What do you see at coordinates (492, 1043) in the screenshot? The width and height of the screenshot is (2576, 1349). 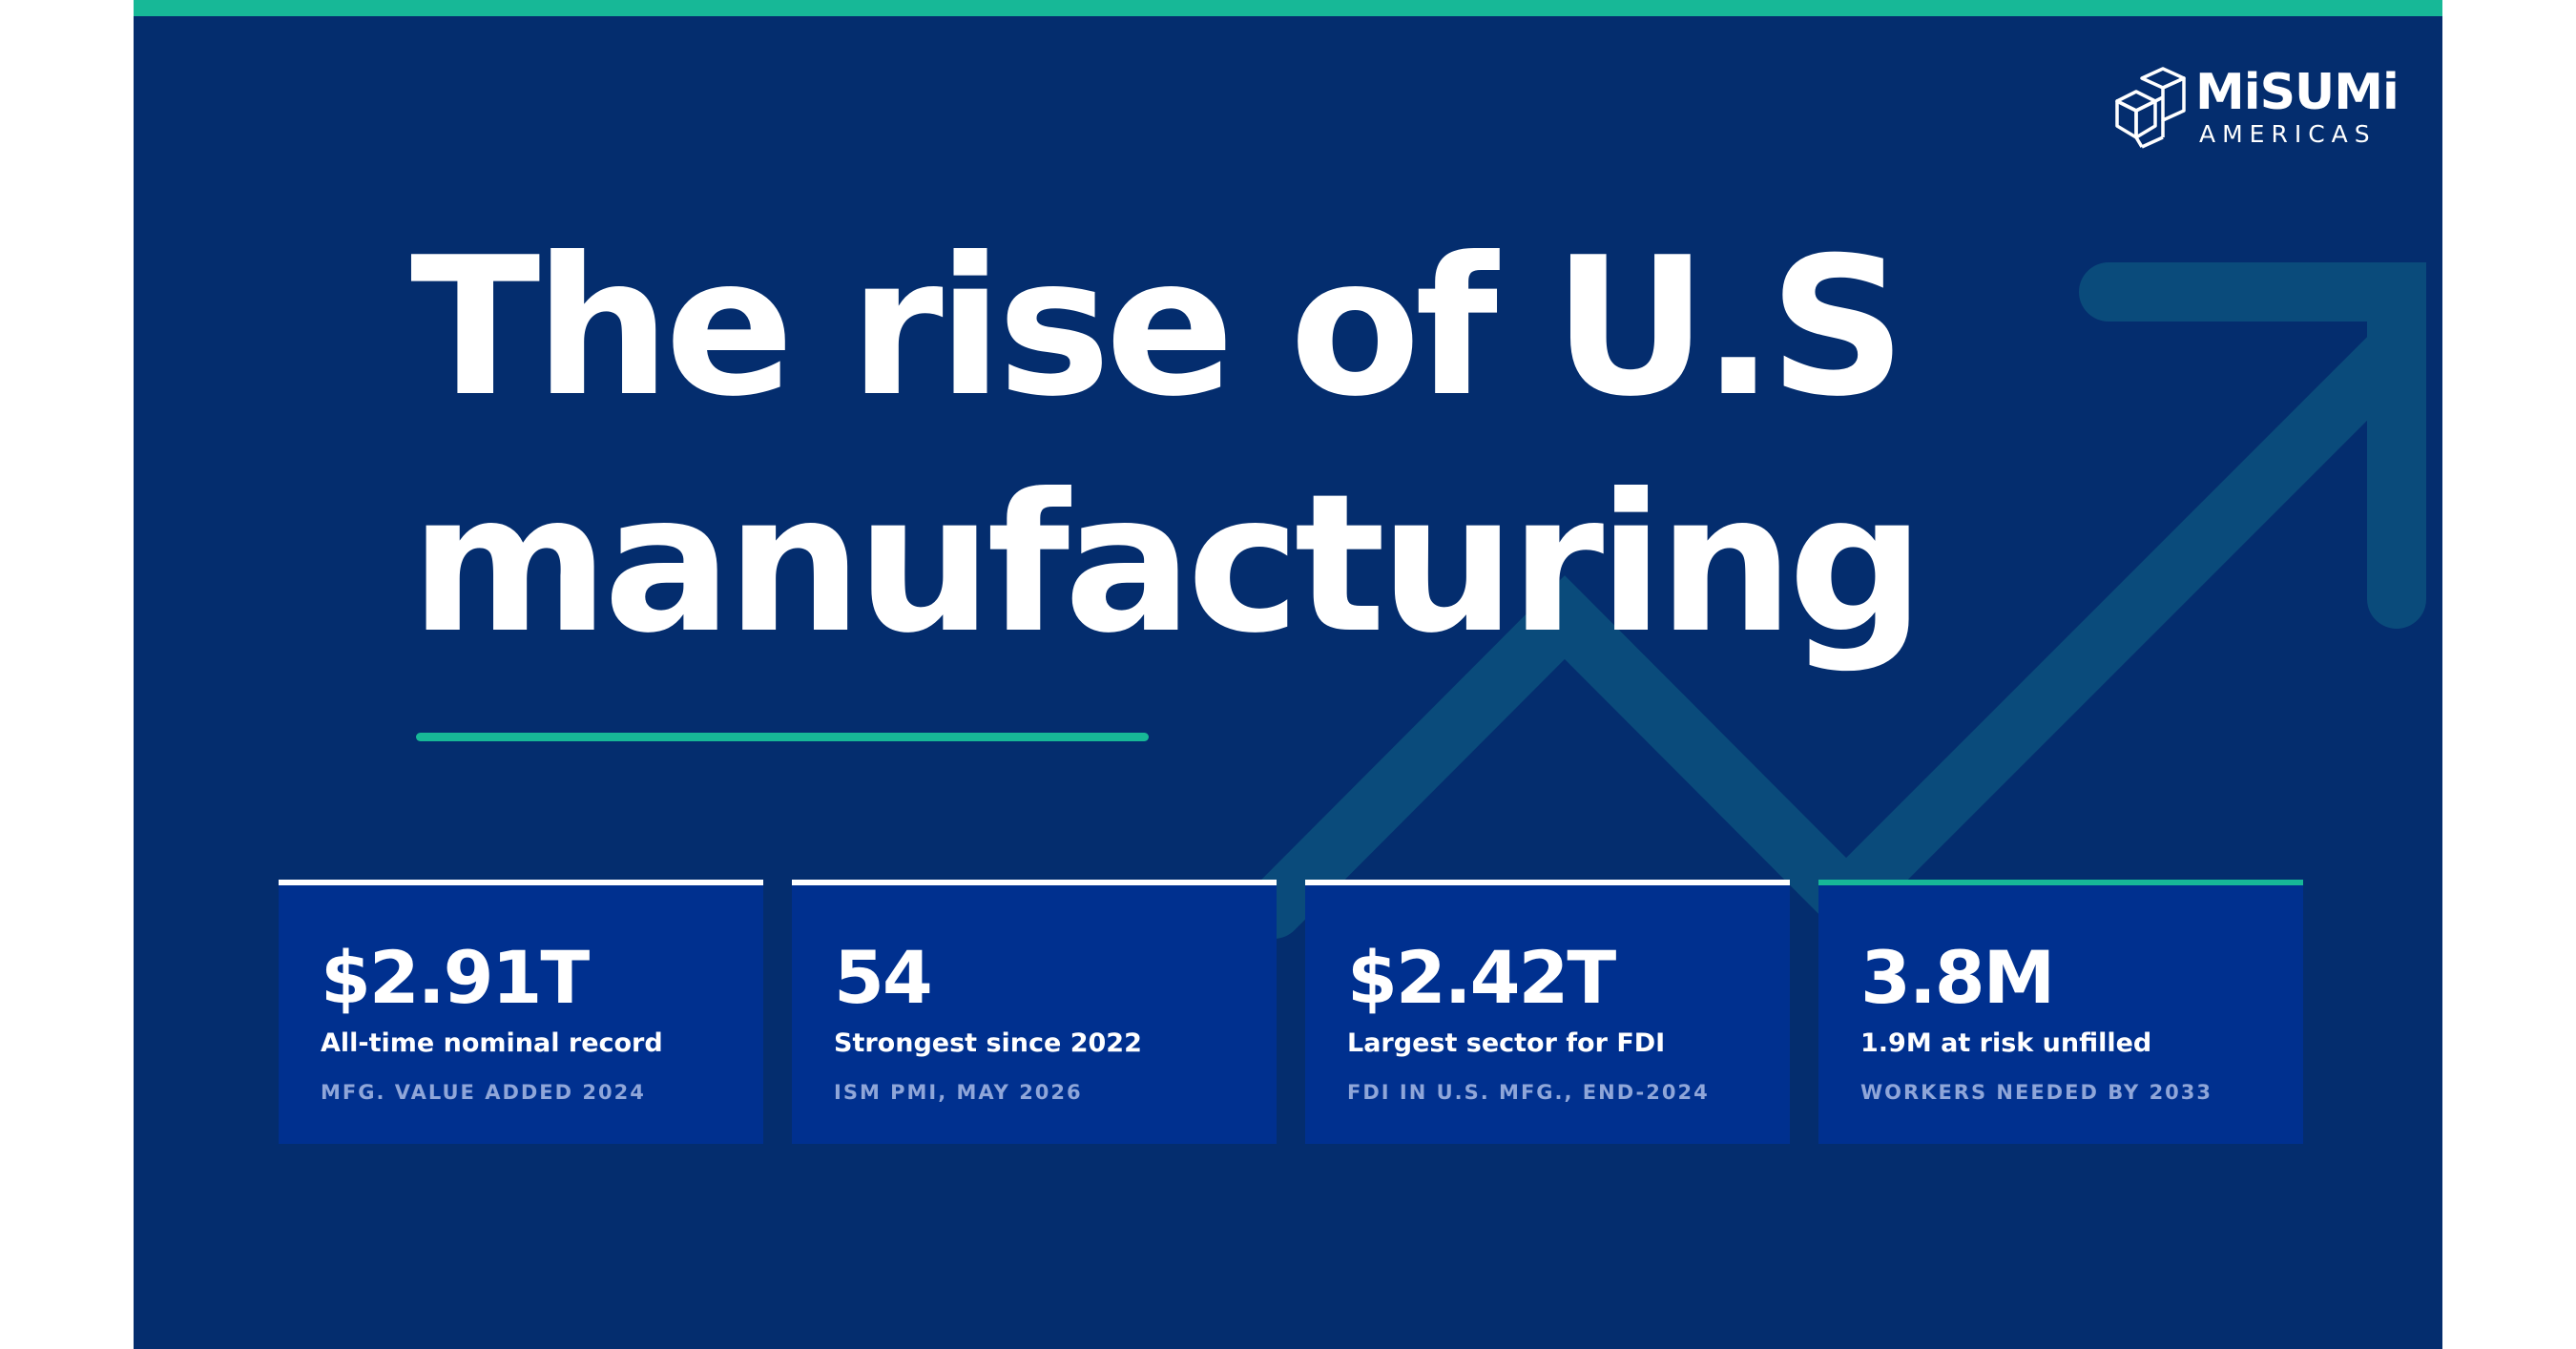 I see `stat-caption: All-time nominal record` at bounding box center [492, 1043].